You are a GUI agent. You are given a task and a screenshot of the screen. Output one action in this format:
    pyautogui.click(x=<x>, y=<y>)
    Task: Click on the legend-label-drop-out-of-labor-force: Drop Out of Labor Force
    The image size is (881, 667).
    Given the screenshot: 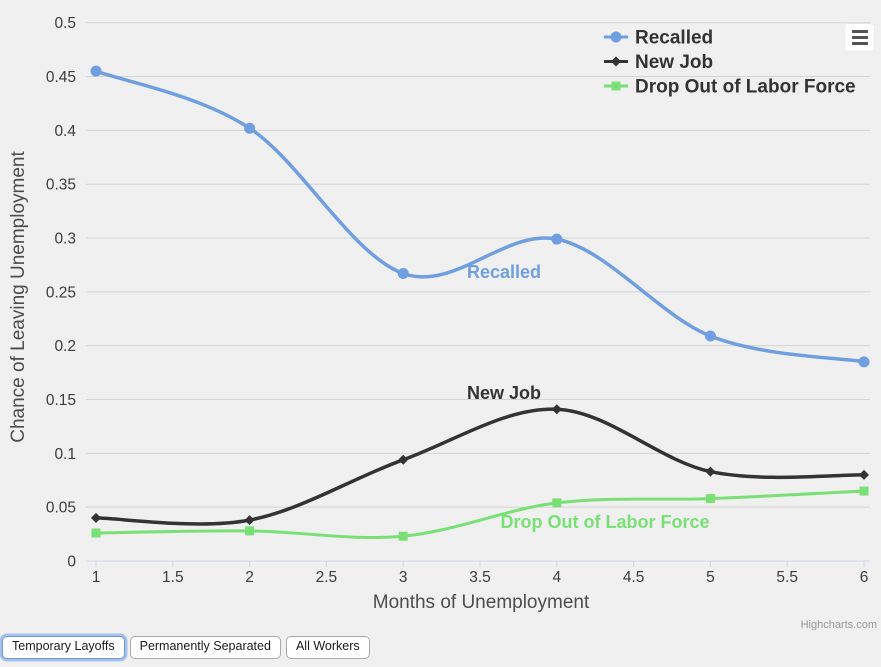 What is the action you would take?
    pyautogui.click(x=745, y=87)
    